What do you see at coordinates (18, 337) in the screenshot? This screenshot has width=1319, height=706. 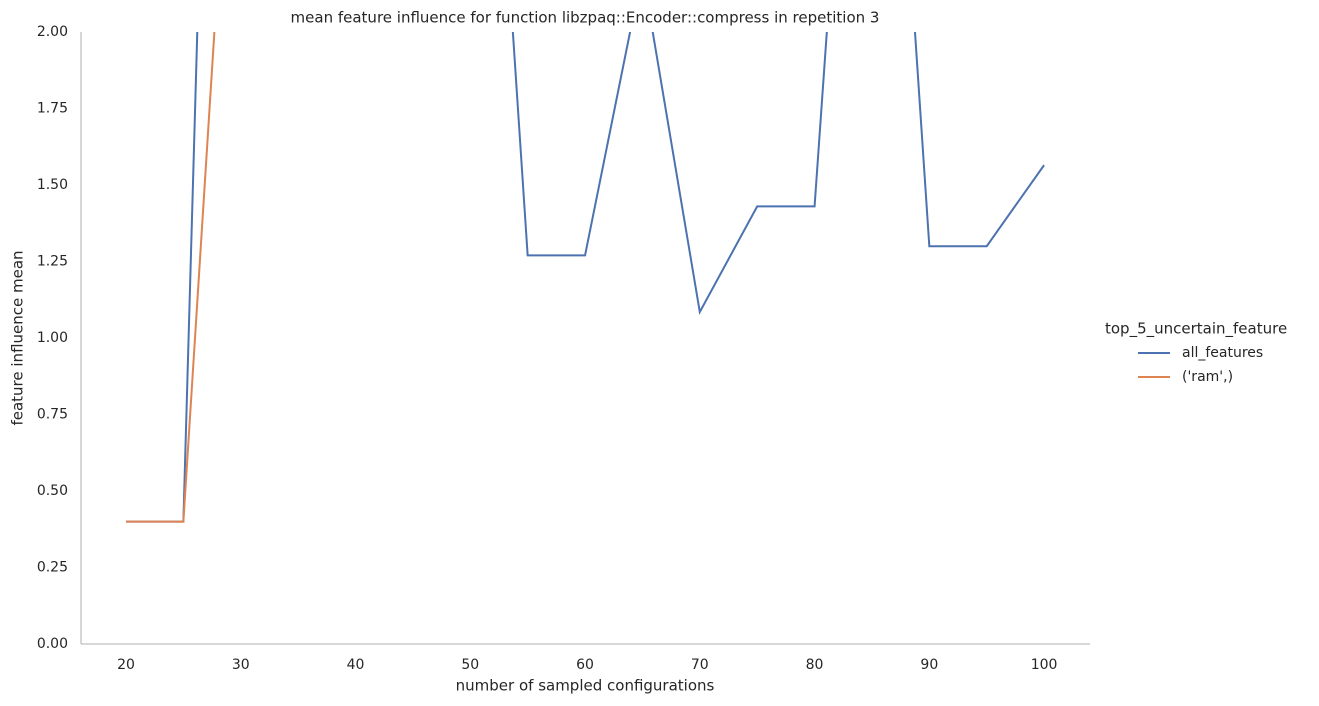 I see `y-axis-label: feature influence mean` at bounding box center [18, 337].